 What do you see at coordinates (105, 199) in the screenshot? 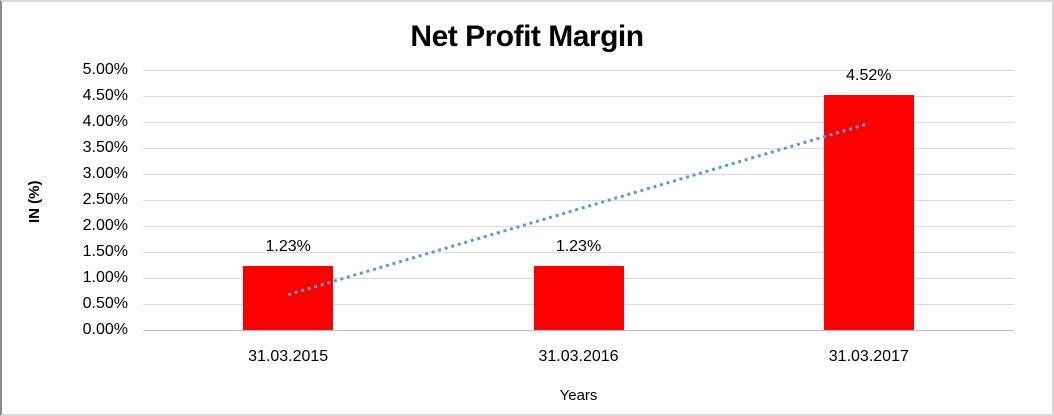
I see `y-tick-label: 2.50%` at bounding box center [105, 199].